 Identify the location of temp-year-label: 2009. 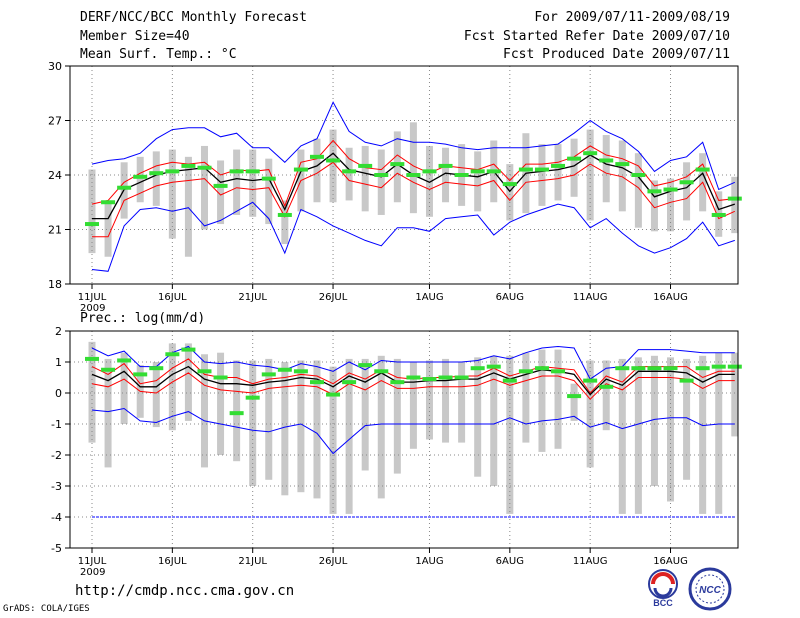
(92, 308).